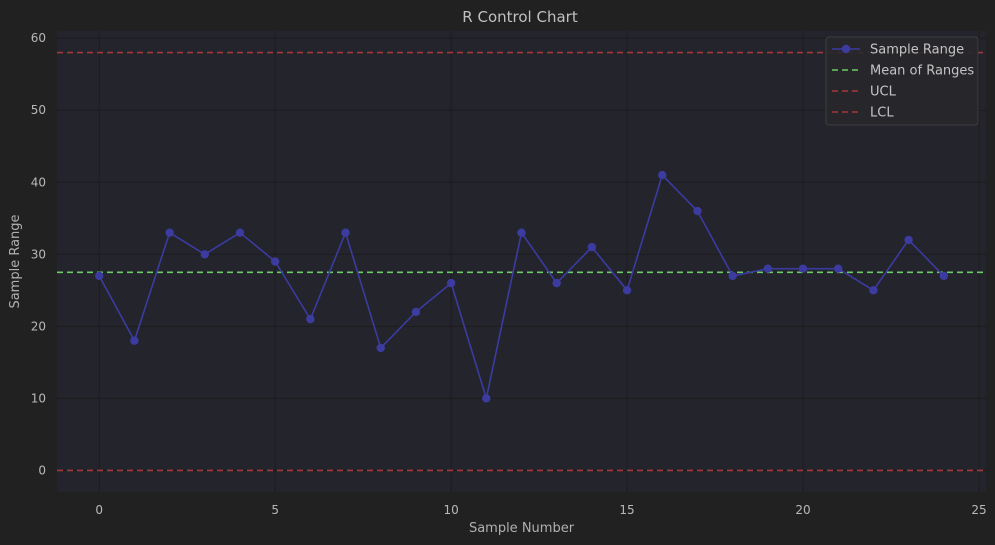  I want to click on y-axis-label: Sample Range, so click(15, 261).